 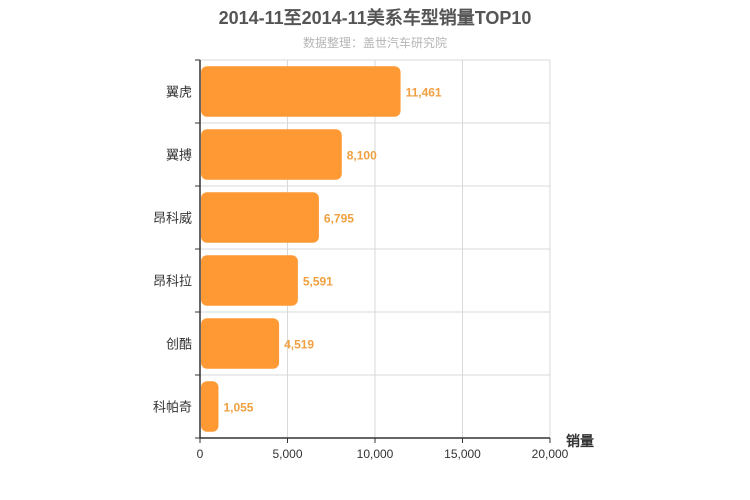 What do you see at coordinates (179, 155) in the screenshot?
I see `category-label: 翼搏` at bounding box center [179, 155].